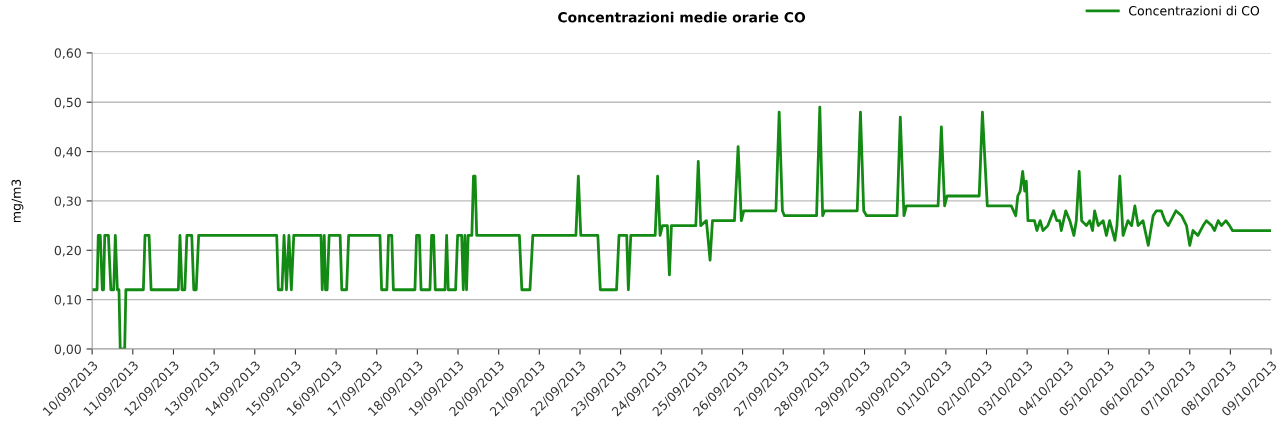 The height and width of the screenshot is (423, 1280). Describe the element at coordinates (17, 201) in the screenshot. I see `y-axis-title: mg/m3` at that location.